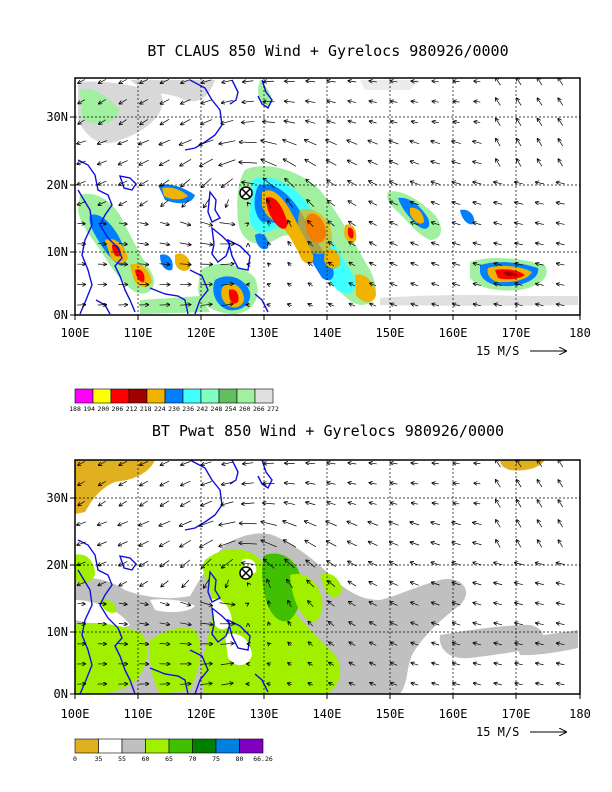 The height and width of the screenshot is (792, 612). What do you see at coordinates (390, 714) in the screenshot?
I see `pwat-x-tick: 150E` at bounding box center [390, 714].